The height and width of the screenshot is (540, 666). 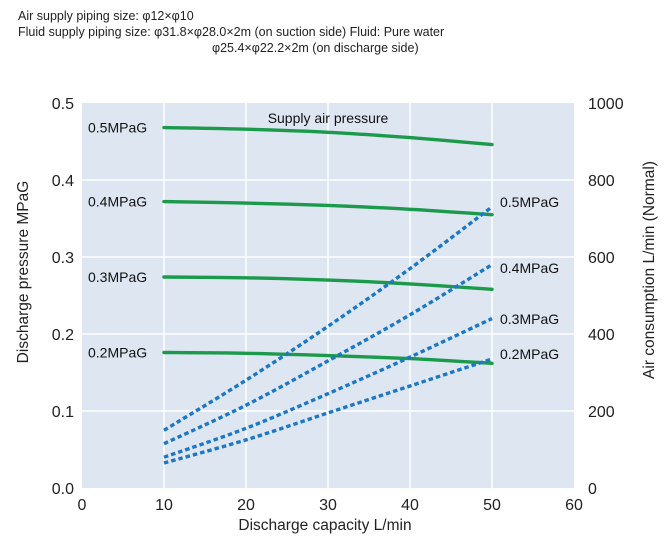 What do you see at coordinates (601, 181) in the screenshot?
I see `y2-tick-label: 800` at bounding box center [601, 181].